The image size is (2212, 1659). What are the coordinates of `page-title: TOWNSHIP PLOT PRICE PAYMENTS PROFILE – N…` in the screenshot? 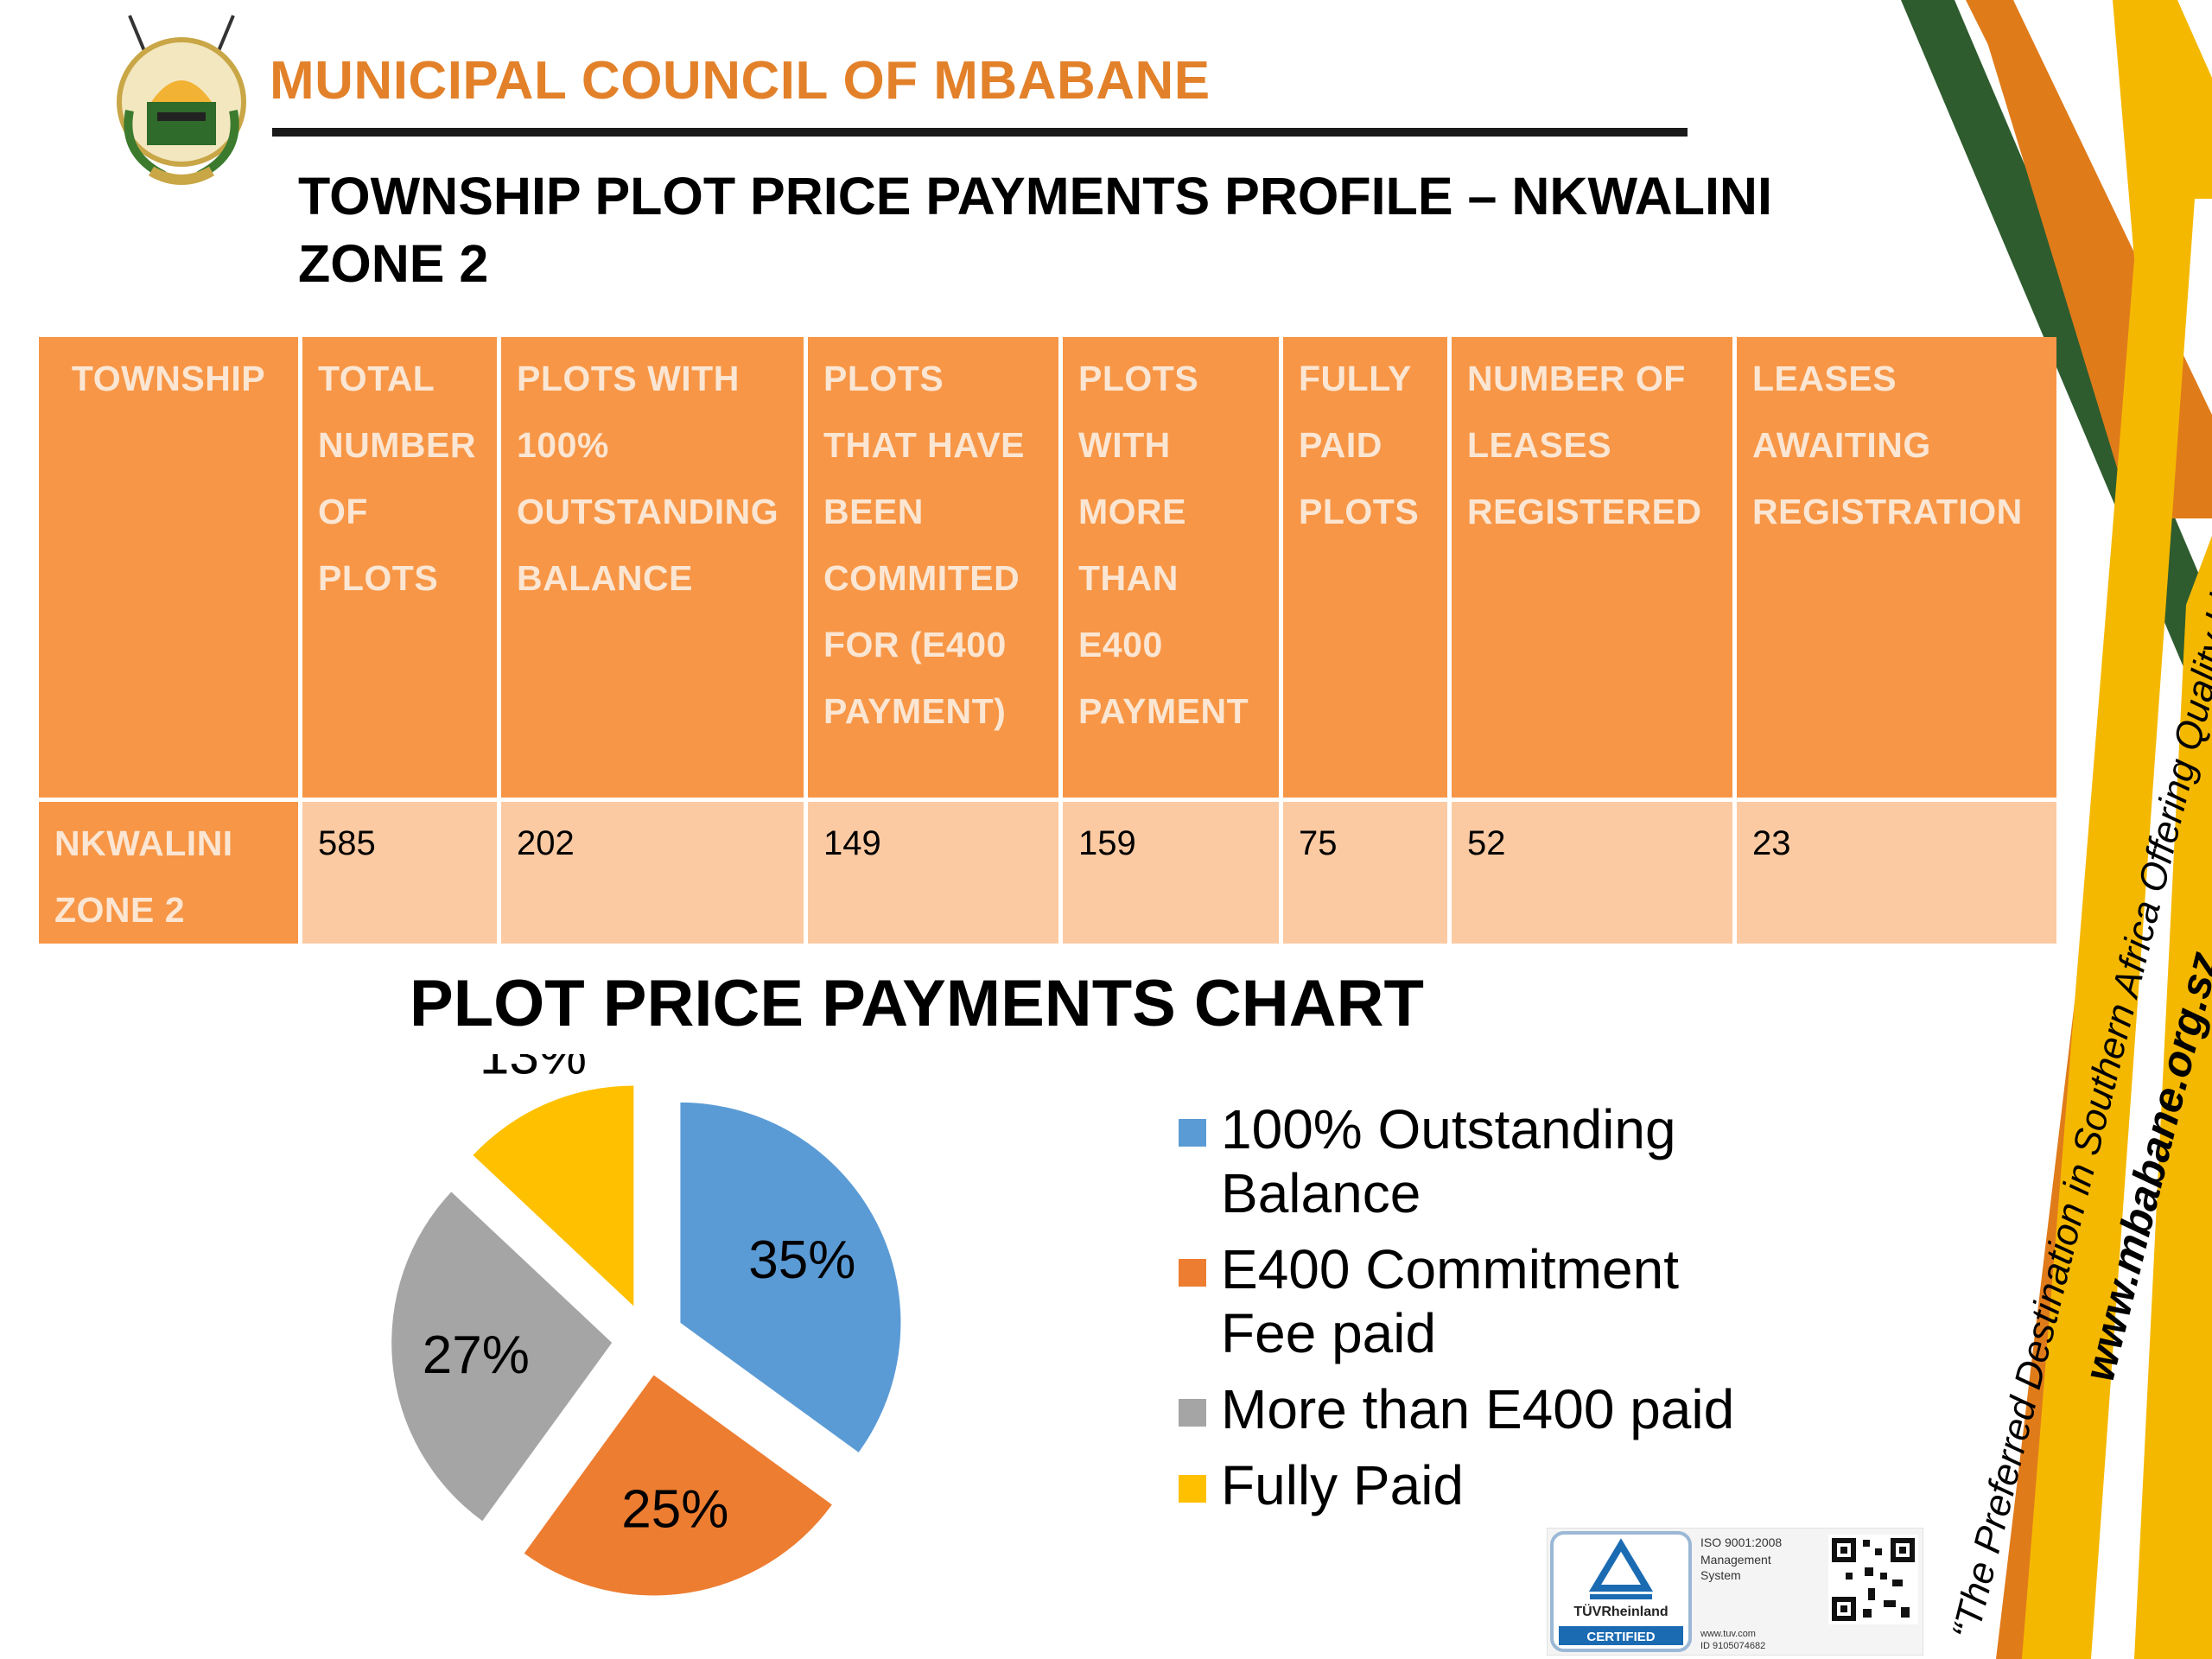 It's located at (1035, 230).